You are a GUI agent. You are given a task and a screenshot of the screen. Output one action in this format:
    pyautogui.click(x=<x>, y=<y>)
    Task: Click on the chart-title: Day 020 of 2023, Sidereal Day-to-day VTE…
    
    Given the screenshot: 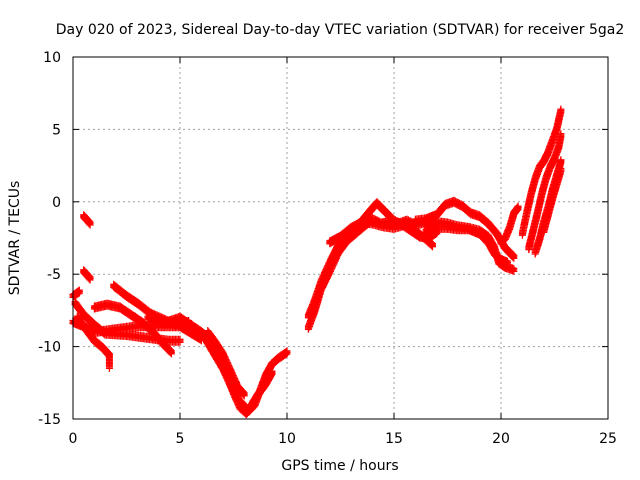 What is the action you would take?
    pyautogui.click(x=340, y=30)
    